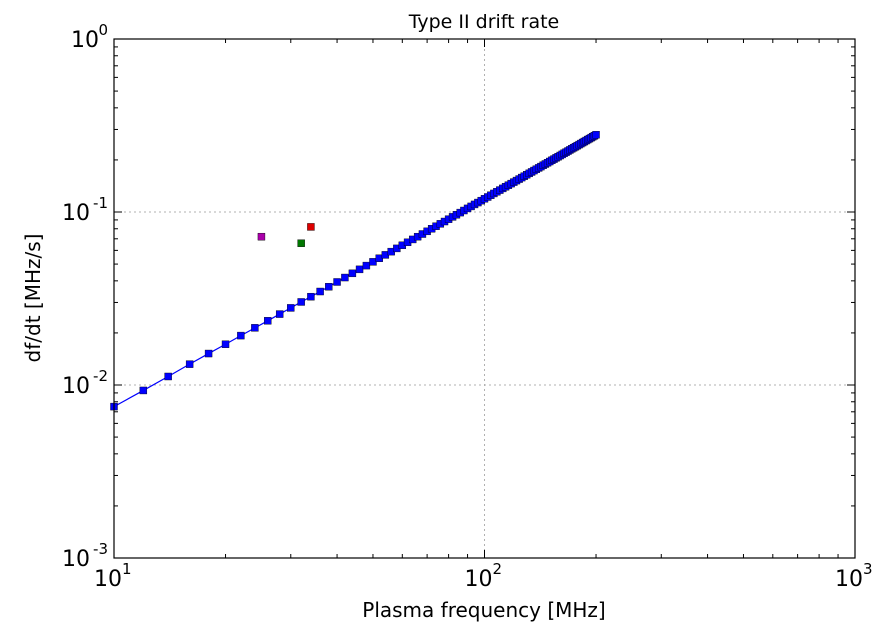 The height and width of the screenshot is (626, 892). Describe the element at coordinates (498, 569) in the screenshot. I see `x-tick-exponent: 2` at that location.